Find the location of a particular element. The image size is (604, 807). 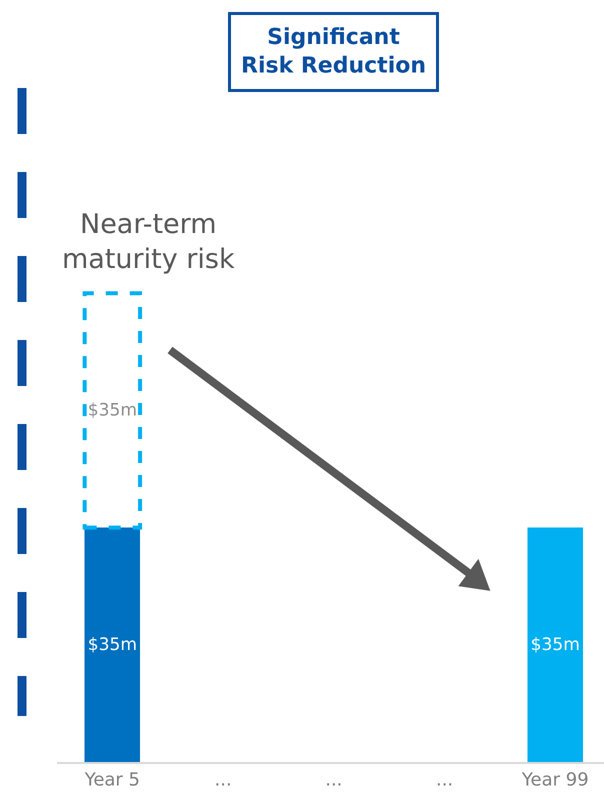

annotation: Near-term maturity risk is located at coordinates (148, 242).